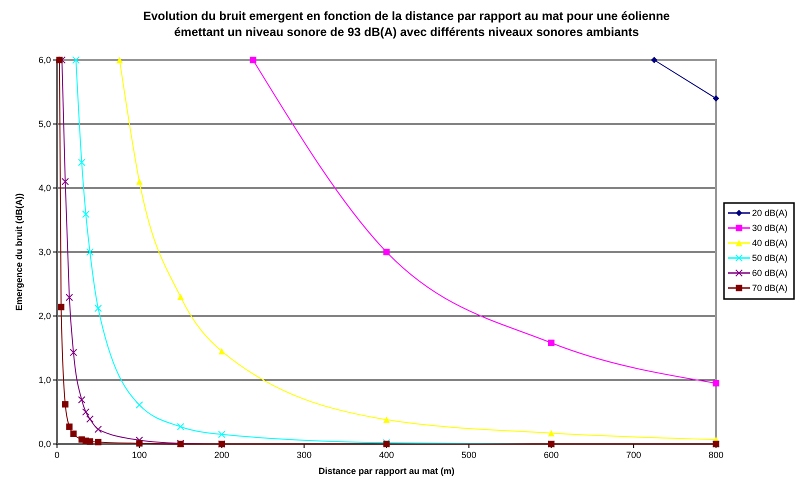 This screenshot has width=807, height=486. What do you see at coordinates (406, 24) in the screenshot?
I see `chart-title: Evolution du bruit emergent en fonction de la distance par rapport au mat pour une éolienne émettant un niveau sonore de 93 dB(A) avec différents niveaux sonores ambiants` at bounding box center [406, 24].